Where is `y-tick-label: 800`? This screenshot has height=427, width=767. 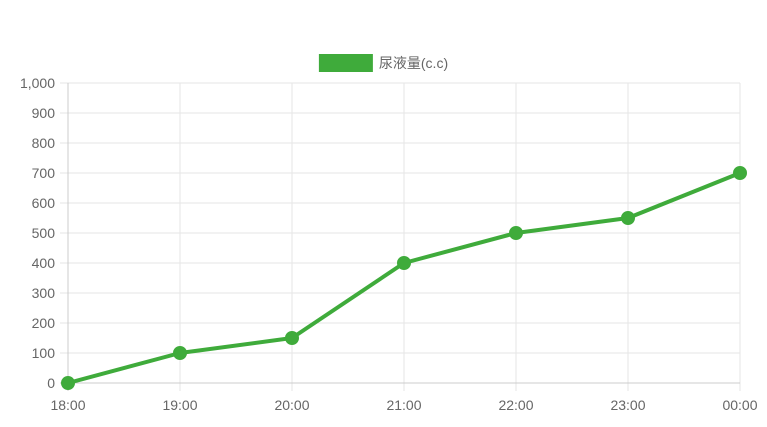 y-tick-label: 800 is located at coordinates (44, 143).